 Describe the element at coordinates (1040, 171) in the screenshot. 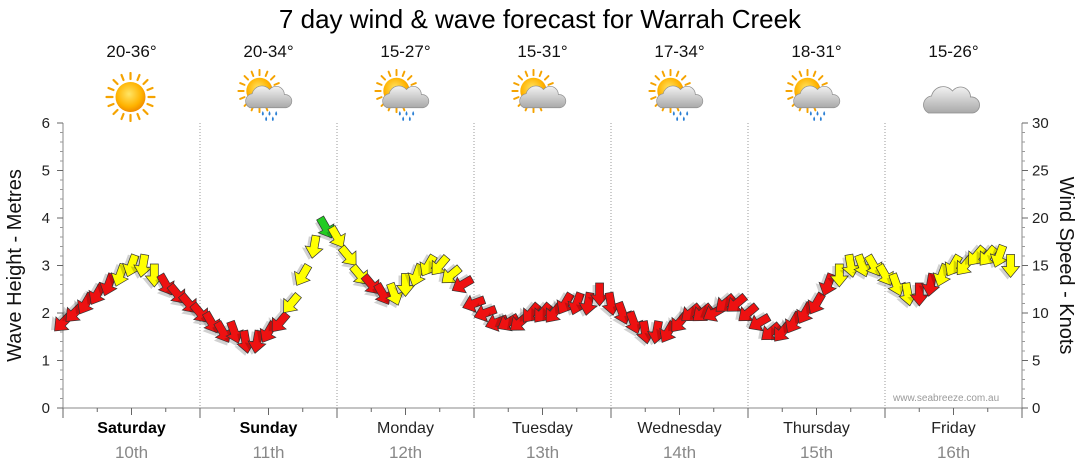

I see `y-tick-label-right: 25` at that location.